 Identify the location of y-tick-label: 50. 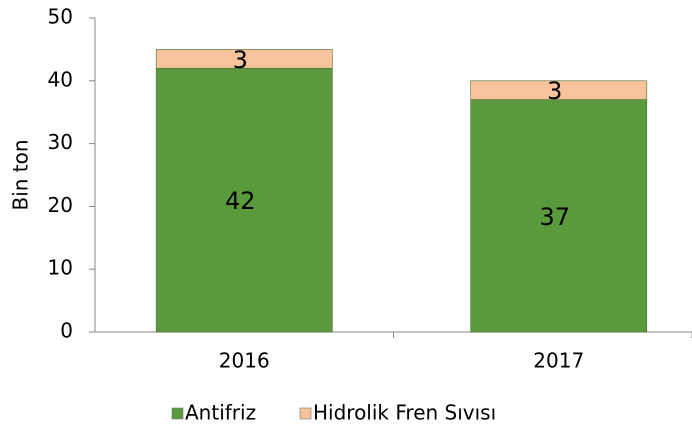
(60, 17).